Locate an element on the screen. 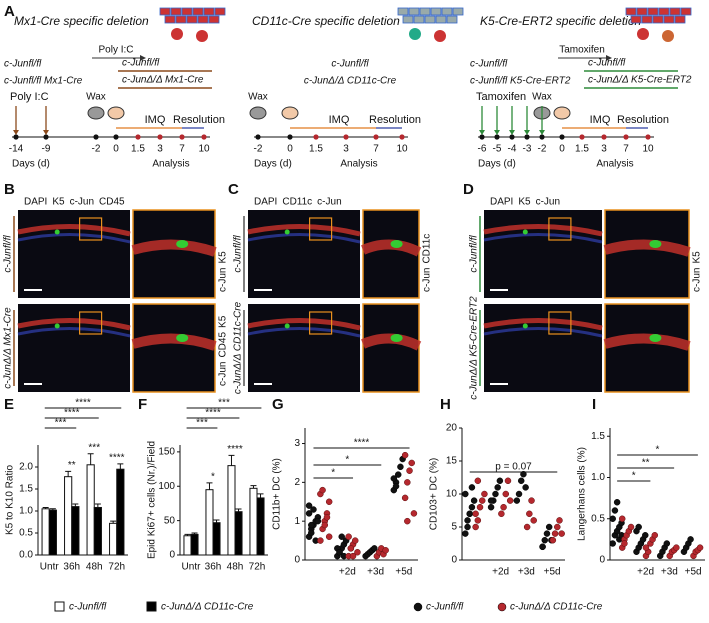 This screenshot has width=709, height=623. y-tick-label: 2 is located at coordinates (297, 482).